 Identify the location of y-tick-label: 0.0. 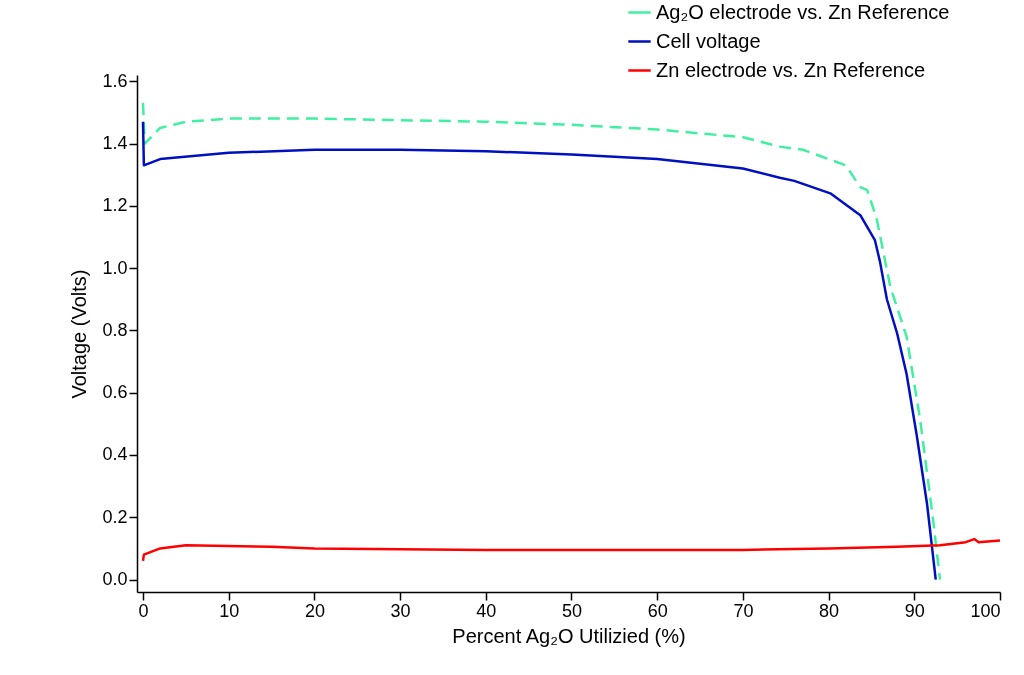
(115, 579).